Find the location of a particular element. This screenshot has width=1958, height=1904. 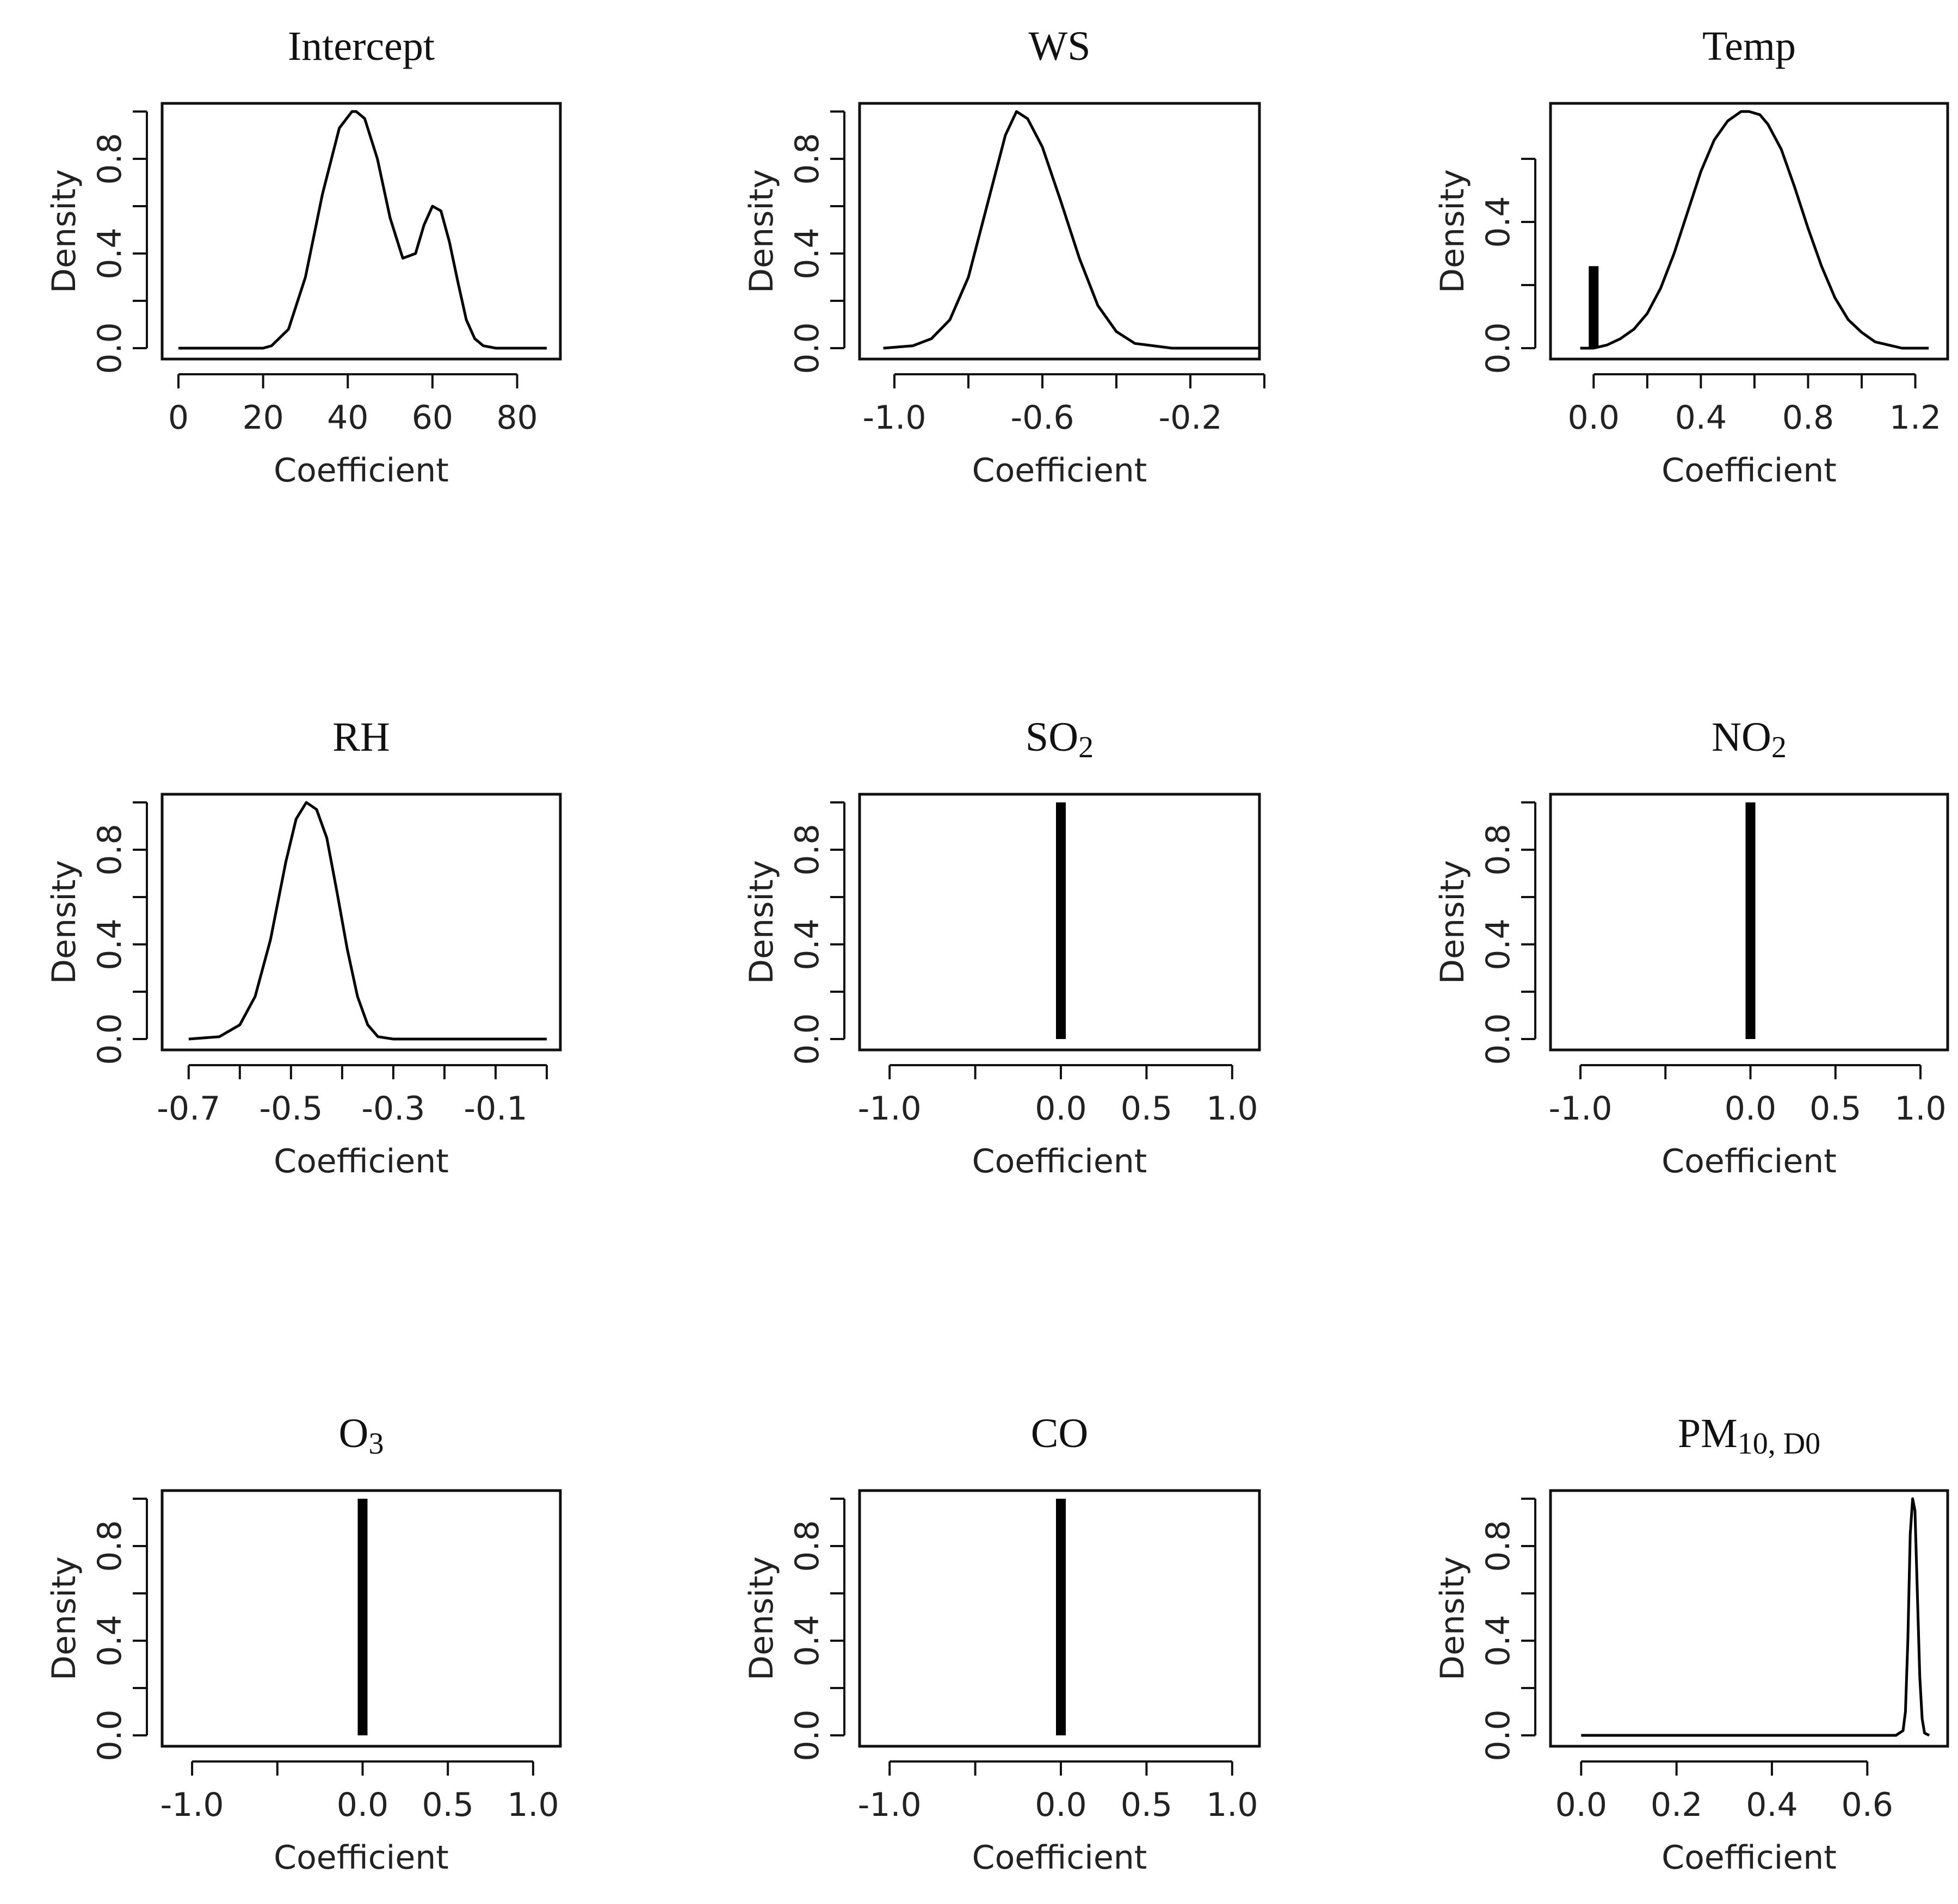

x-tick-label: 60 is located at coordinates (433, 418).